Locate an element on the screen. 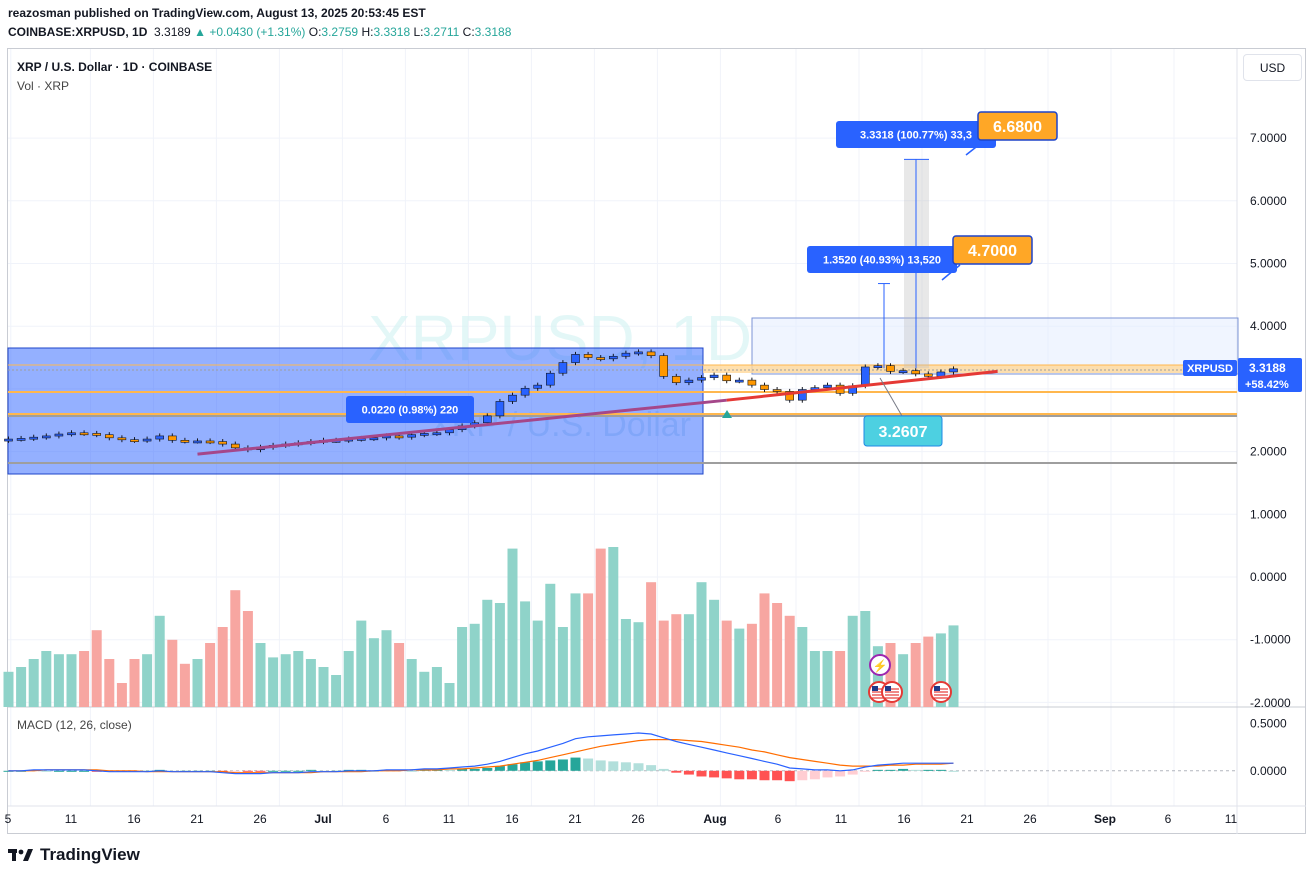 The height and width of the screenshot is (875, 1314). tradingview-logo: TradingView is located at coordinates (74, 855).